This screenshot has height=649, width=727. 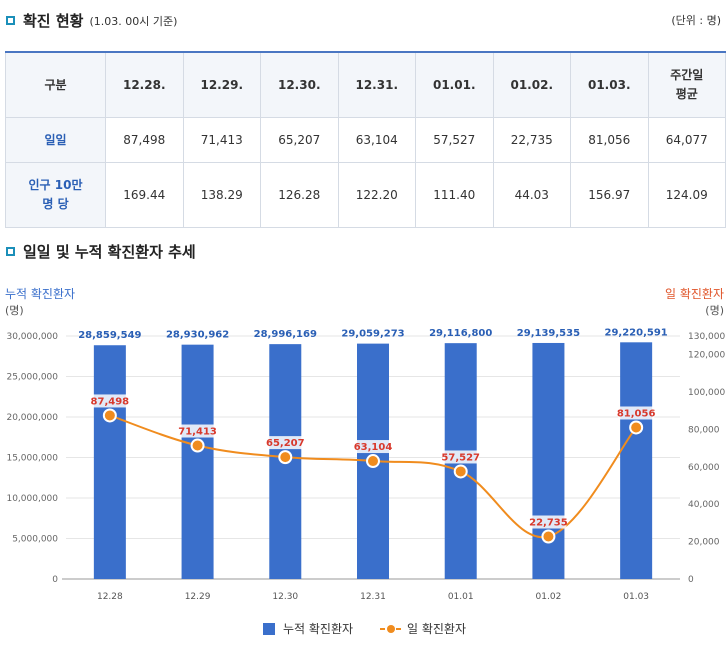 What do you see at coordinates (531, 140) in the screenshot?
I see `table-cell: 22,735` at bounding box center [531, 140].